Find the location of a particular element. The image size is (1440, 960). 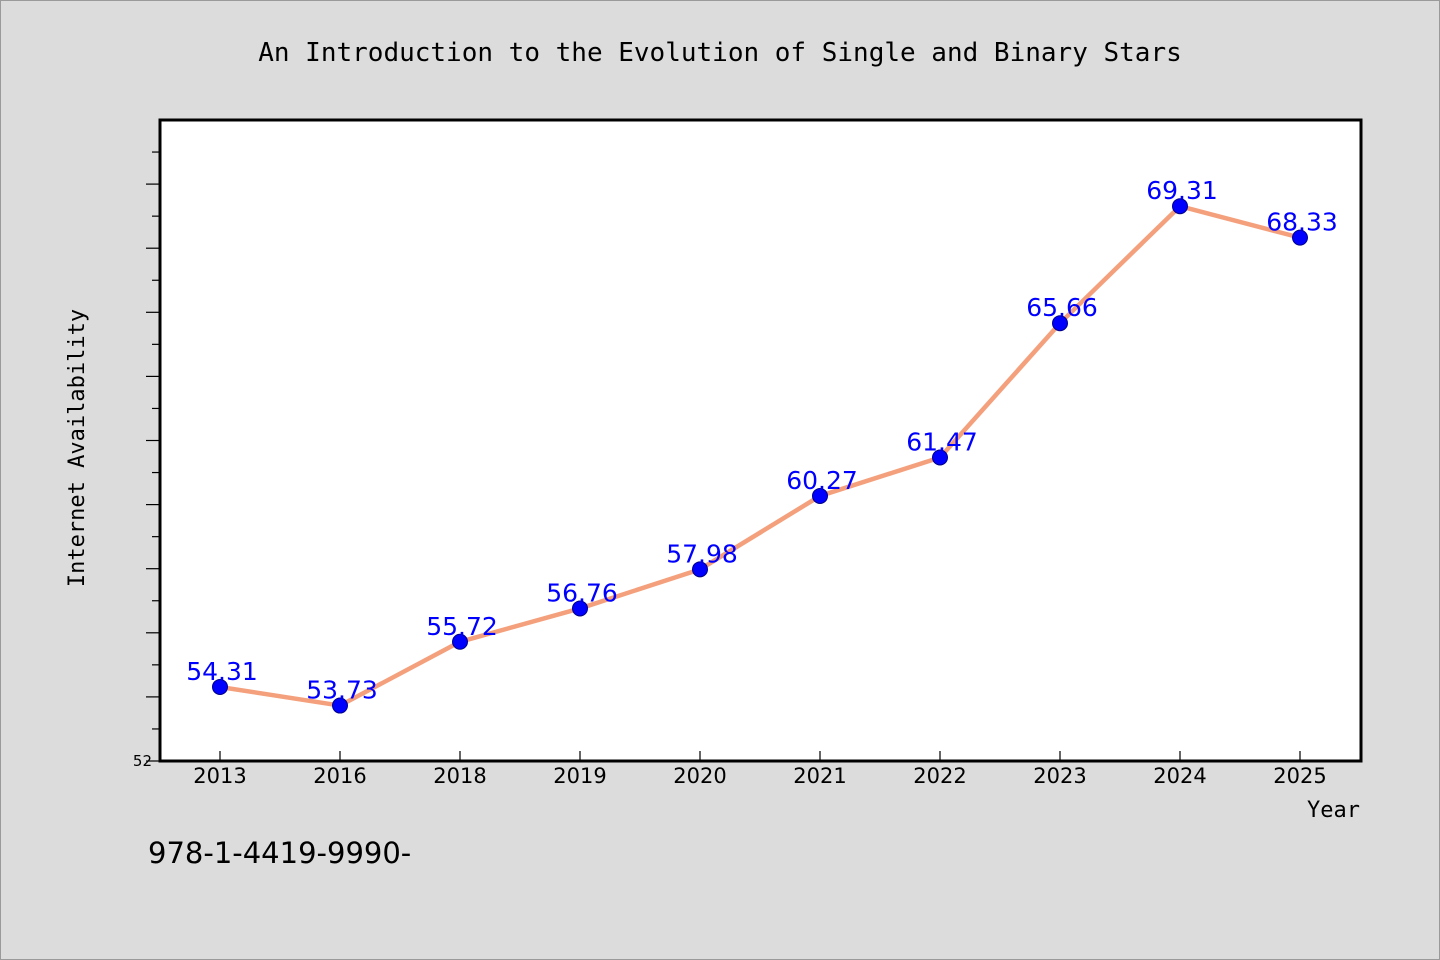

data-label: 61.47 is located at coordinates (942, 441).